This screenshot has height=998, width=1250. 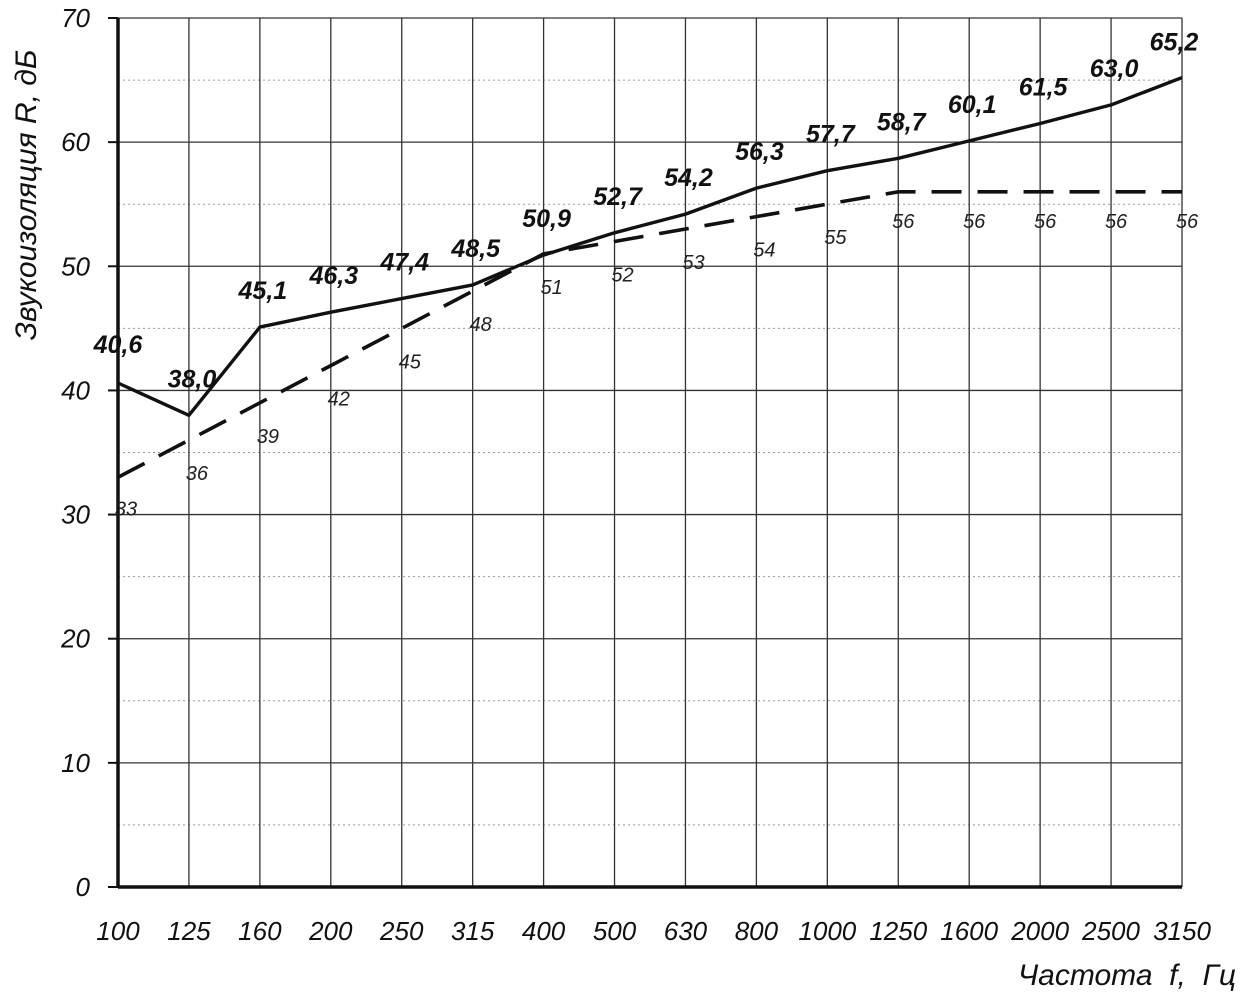 I want to click on measured-value-label: 61,5, so click(x=1044, y=88).